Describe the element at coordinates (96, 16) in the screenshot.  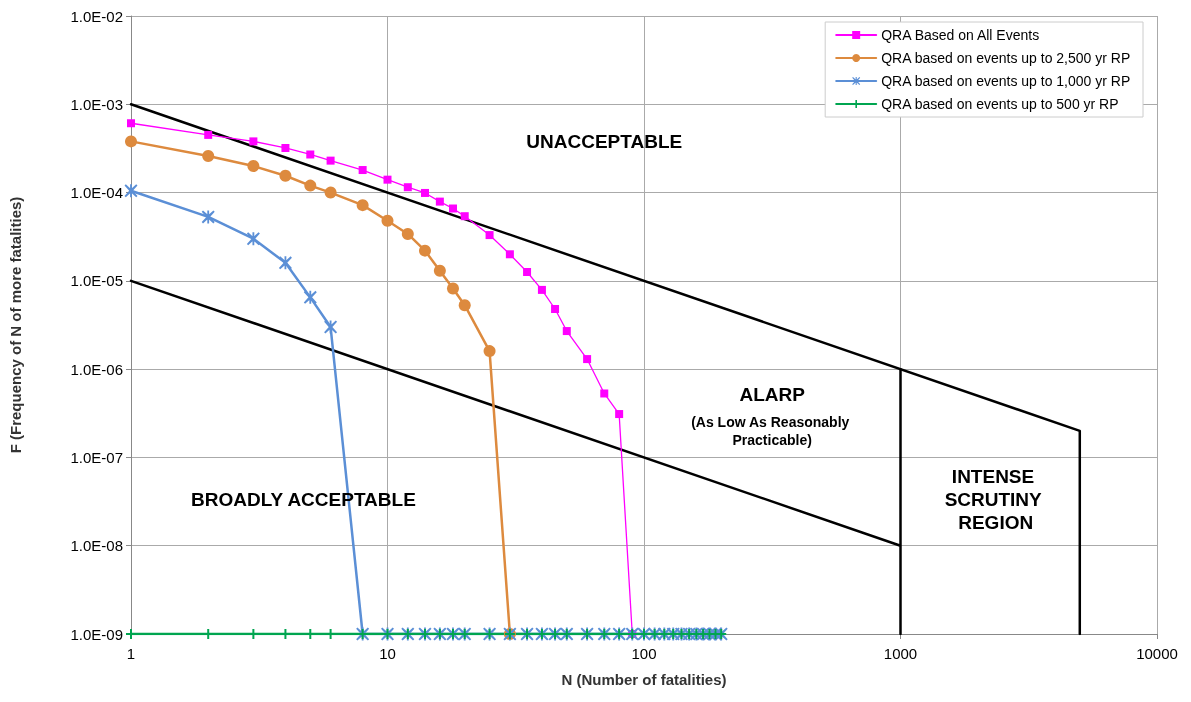
I see `y-tick-label: 1.0E-02` at that location.